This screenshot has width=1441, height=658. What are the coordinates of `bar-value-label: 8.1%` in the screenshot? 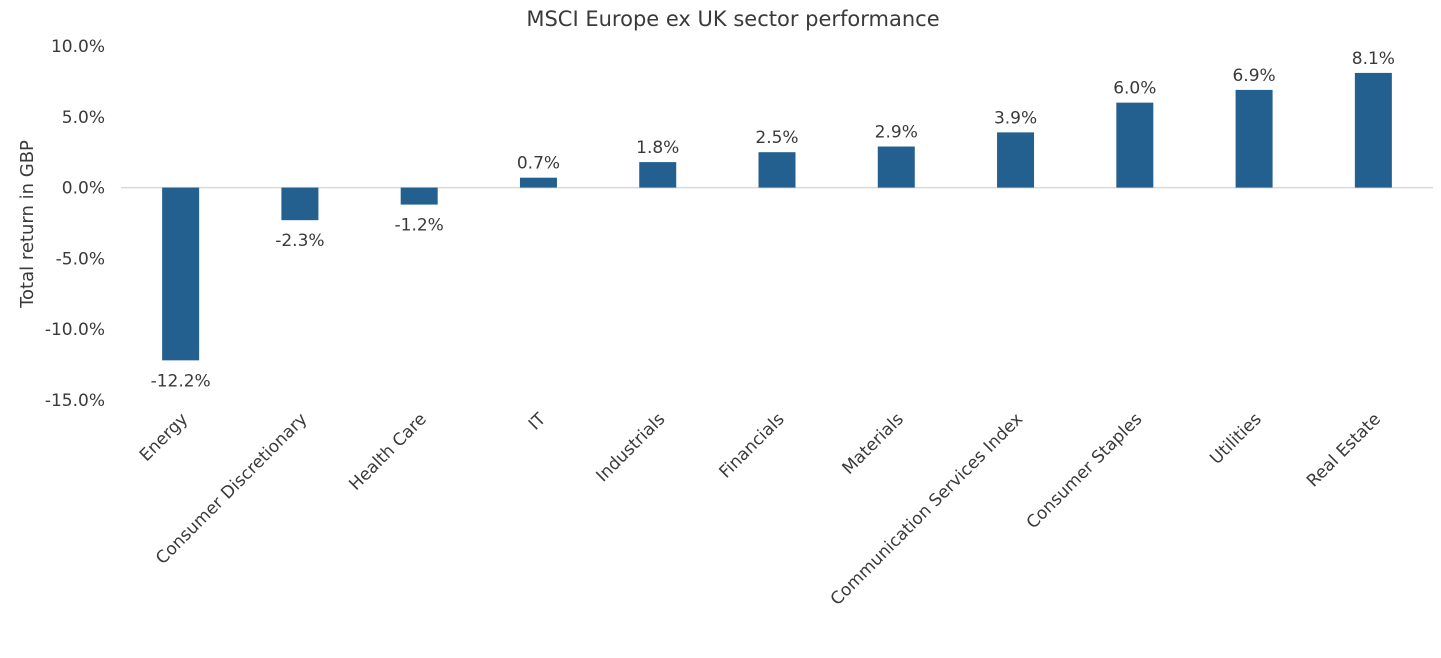 It's located at (1373, 59).